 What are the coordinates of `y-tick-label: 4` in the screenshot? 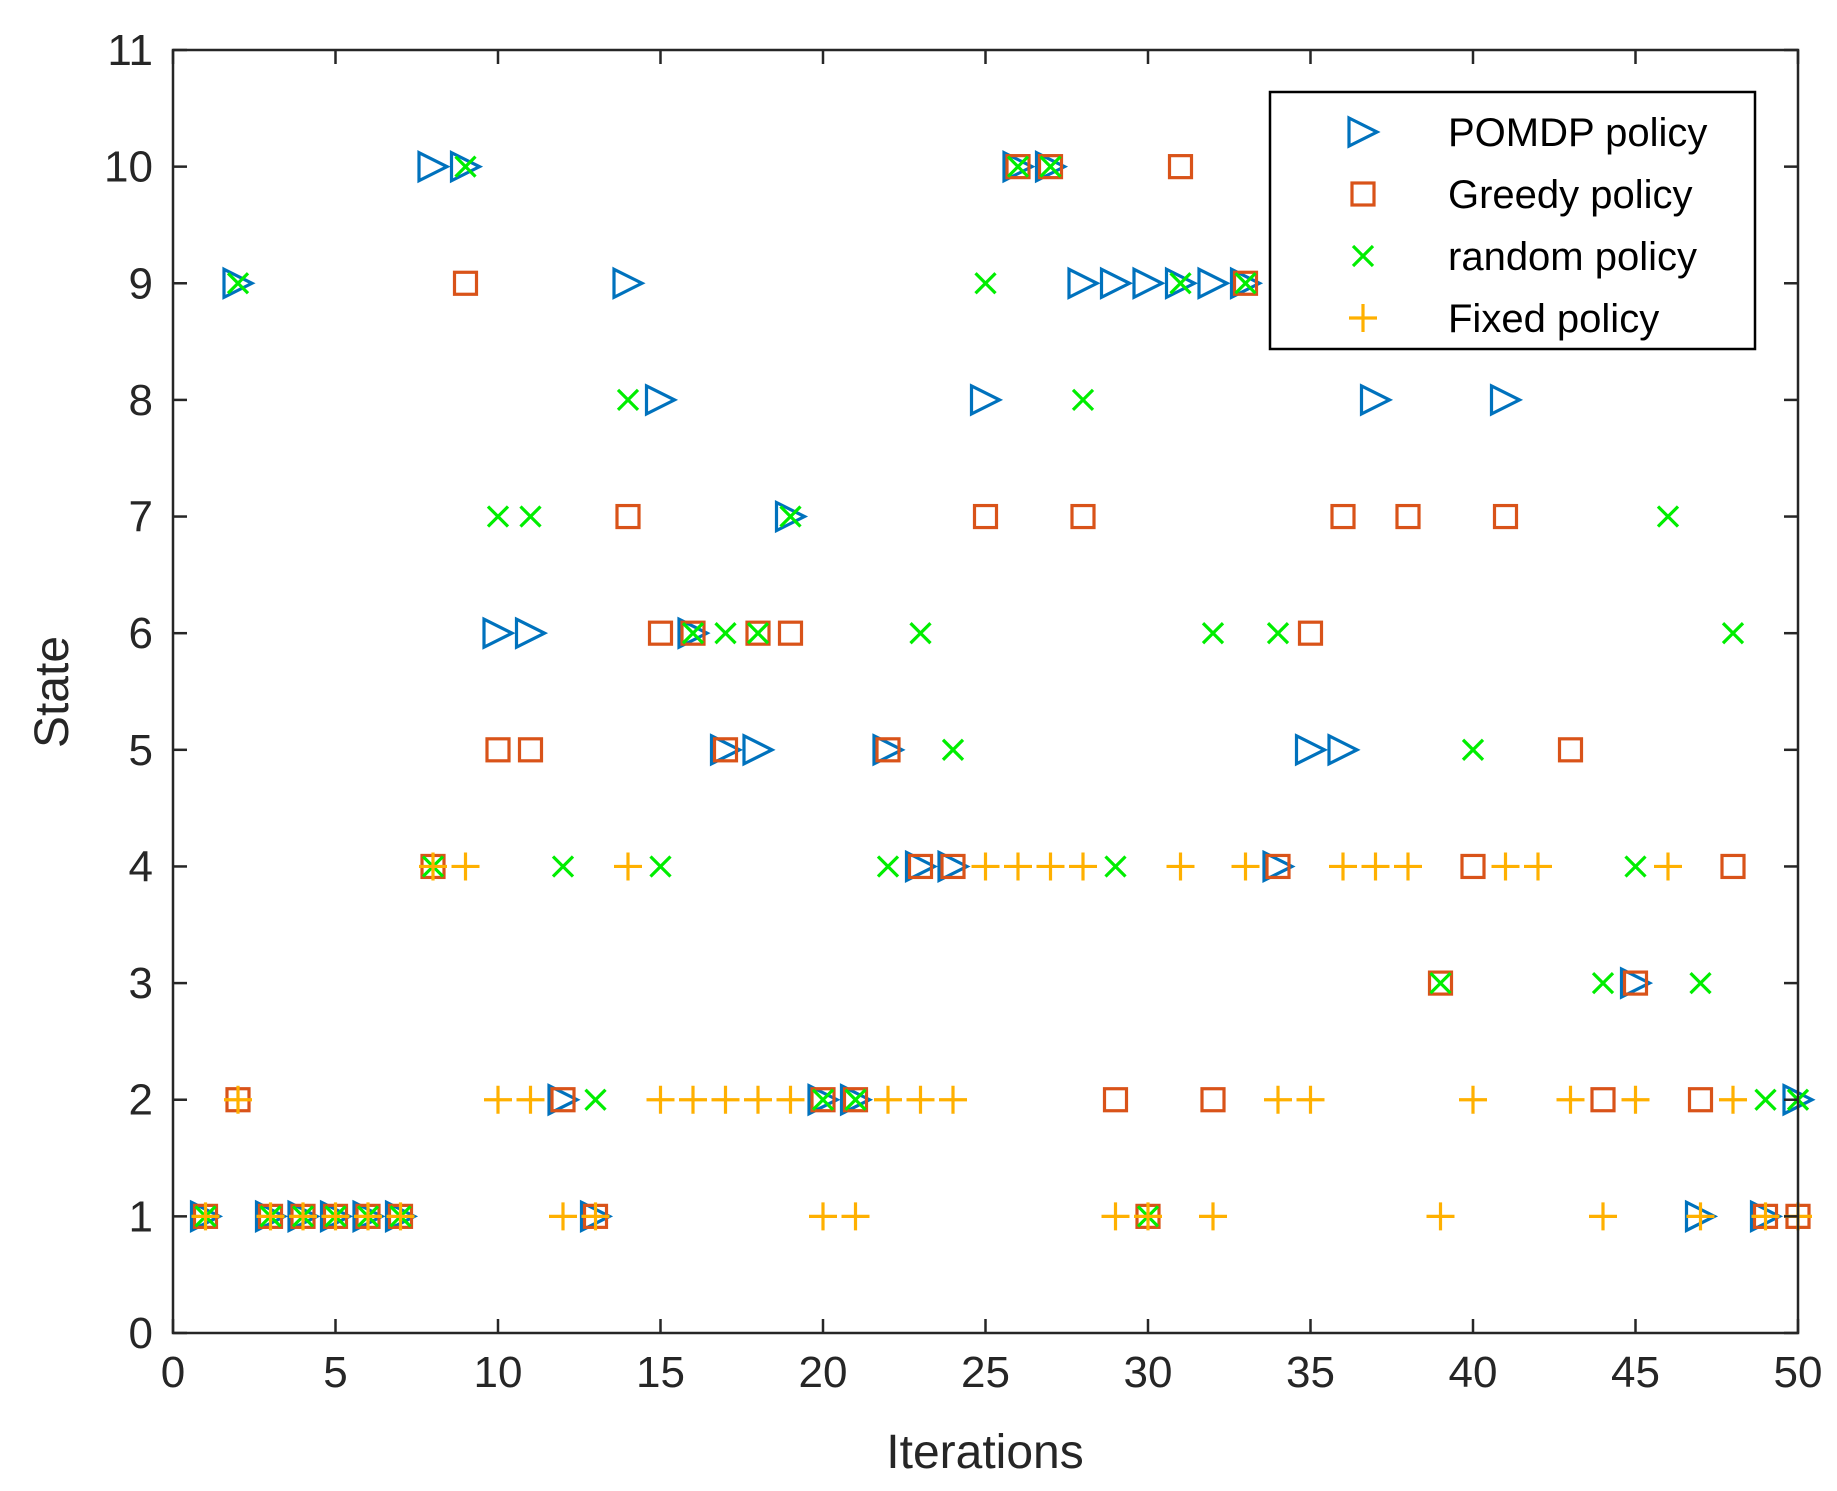 It's located at (141, 866).